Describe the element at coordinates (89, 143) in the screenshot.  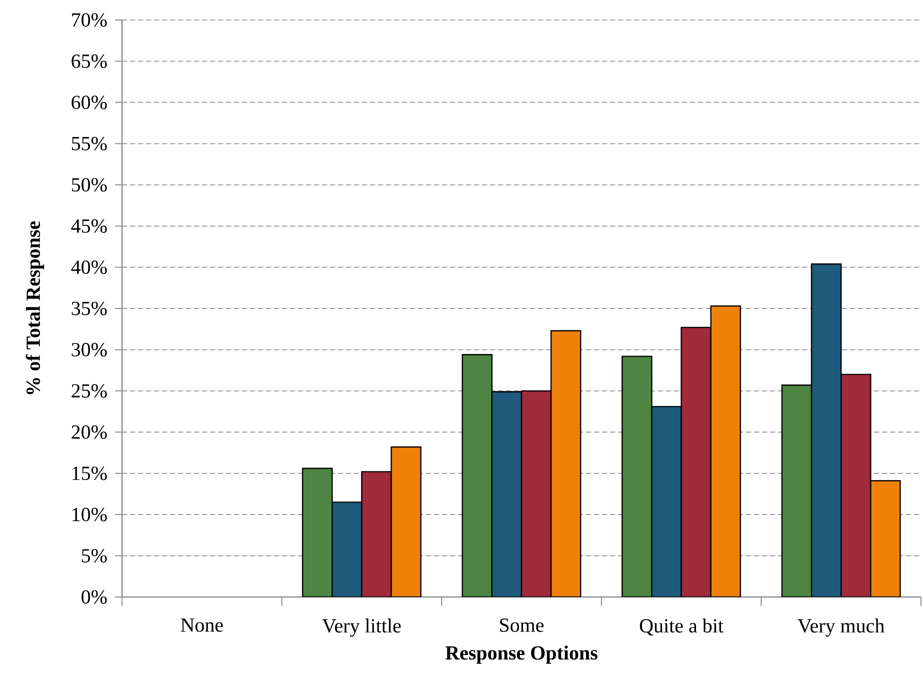
I see `y-tick-label: 55%` at that location.